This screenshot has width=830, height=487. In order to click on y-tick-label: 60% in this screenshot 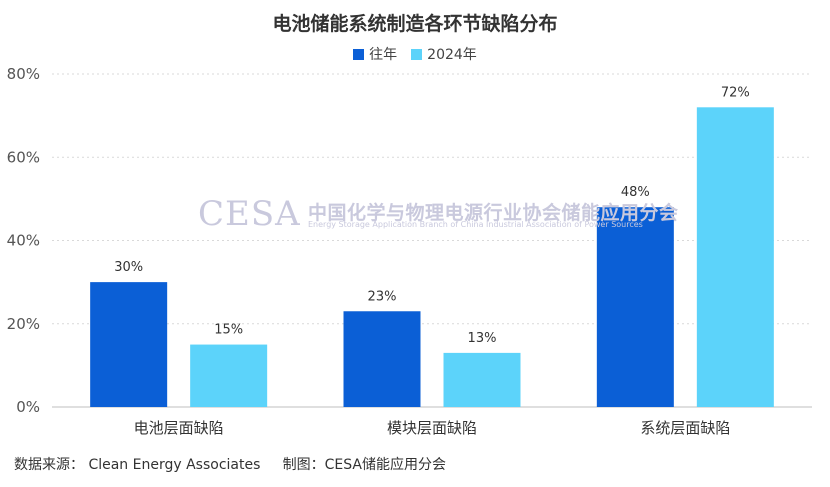, I will do `click(23, 157)`.